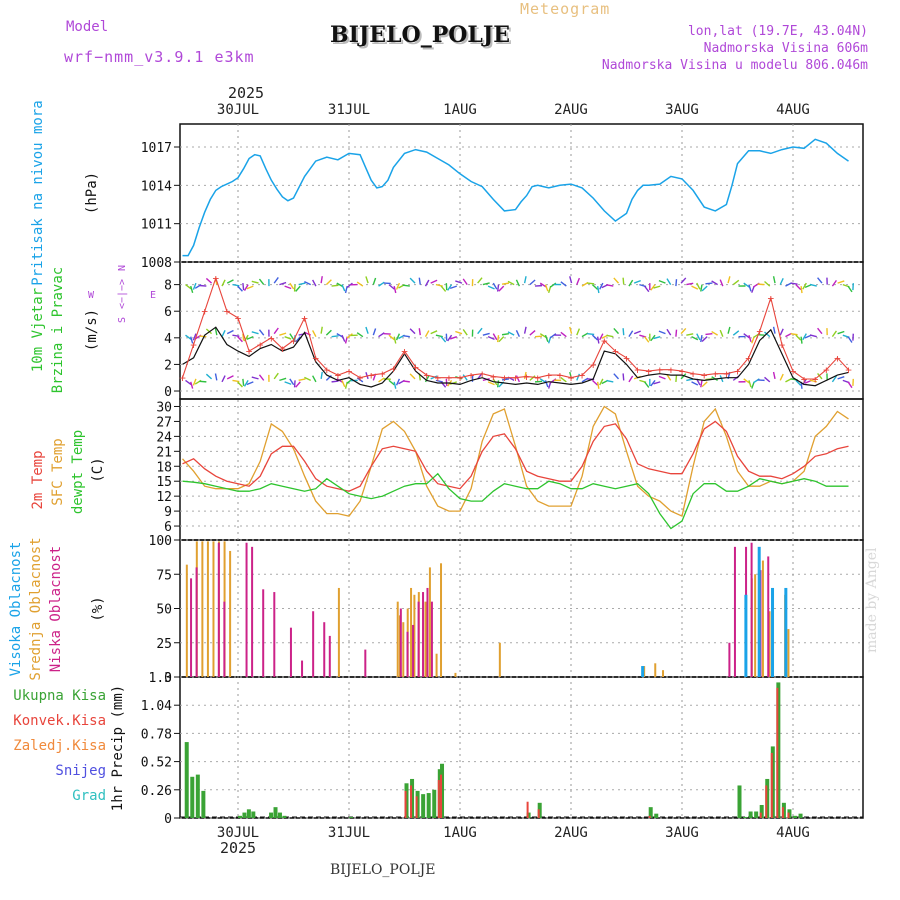 This screenshot has width=900, height=900. What do you see at coordinates (160, 541) in the screenshot?
I see `y-tick-label: 100` at bounding box center [160, 541].